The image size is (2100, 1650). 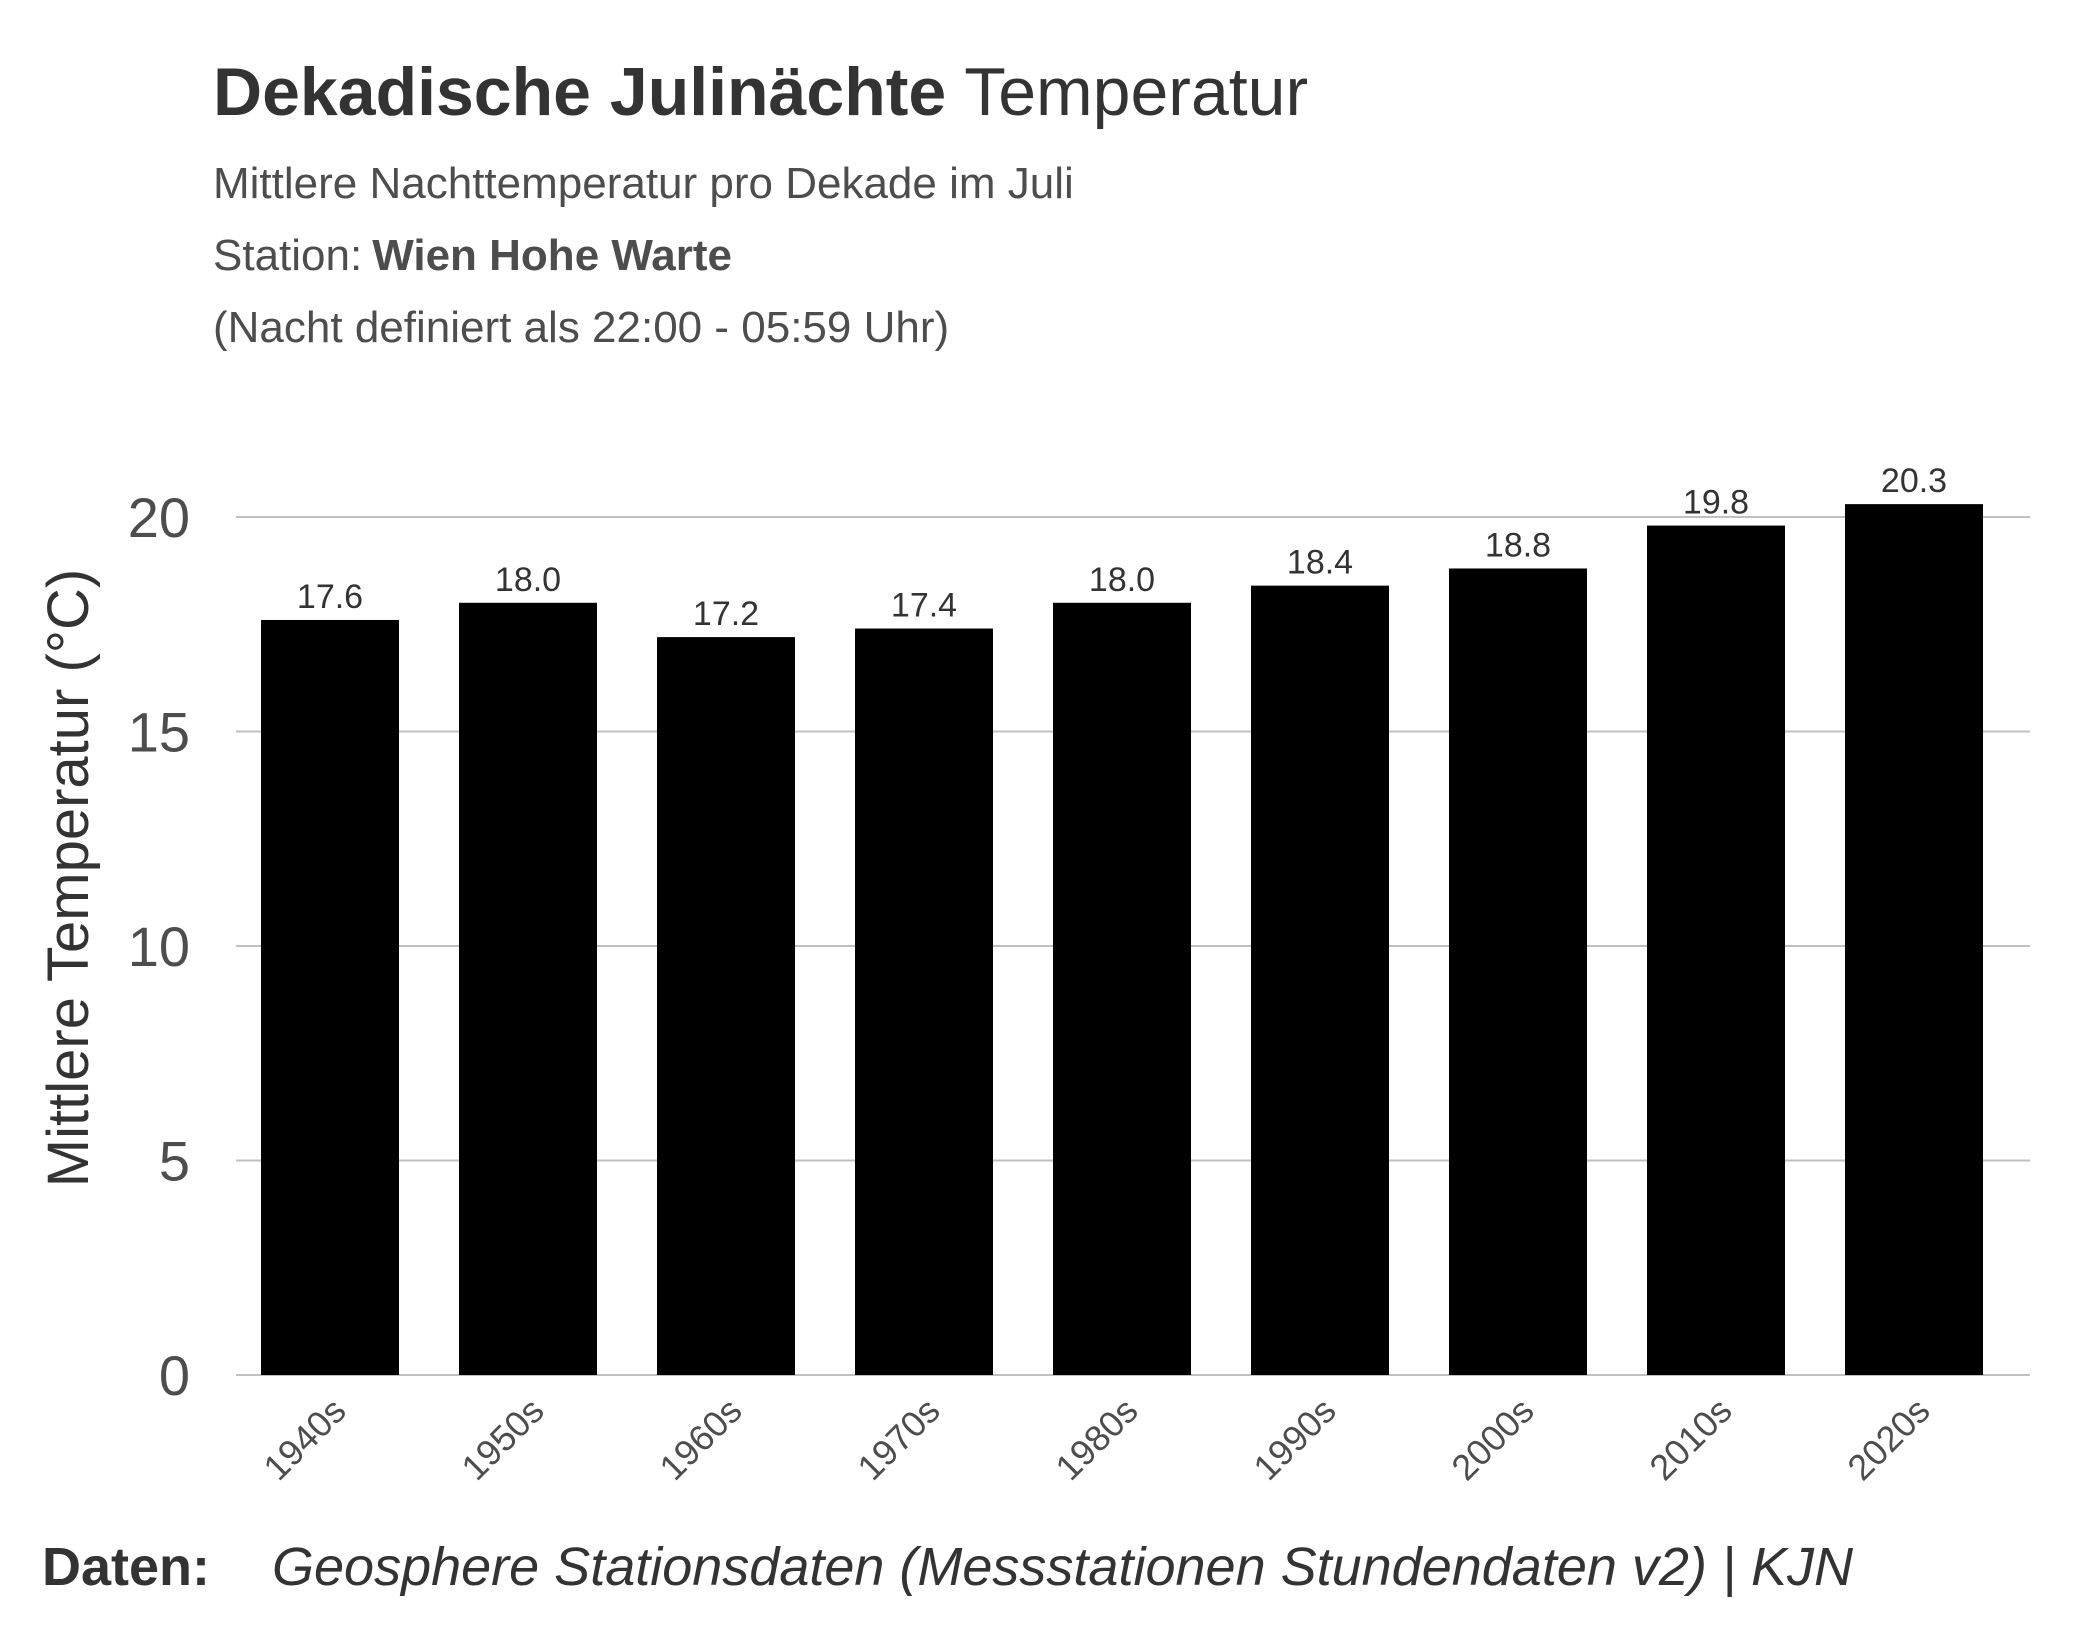 I want to click on chart-subtitle-station: Station: Wien Hohe Warte, so click(x=472, y=255).